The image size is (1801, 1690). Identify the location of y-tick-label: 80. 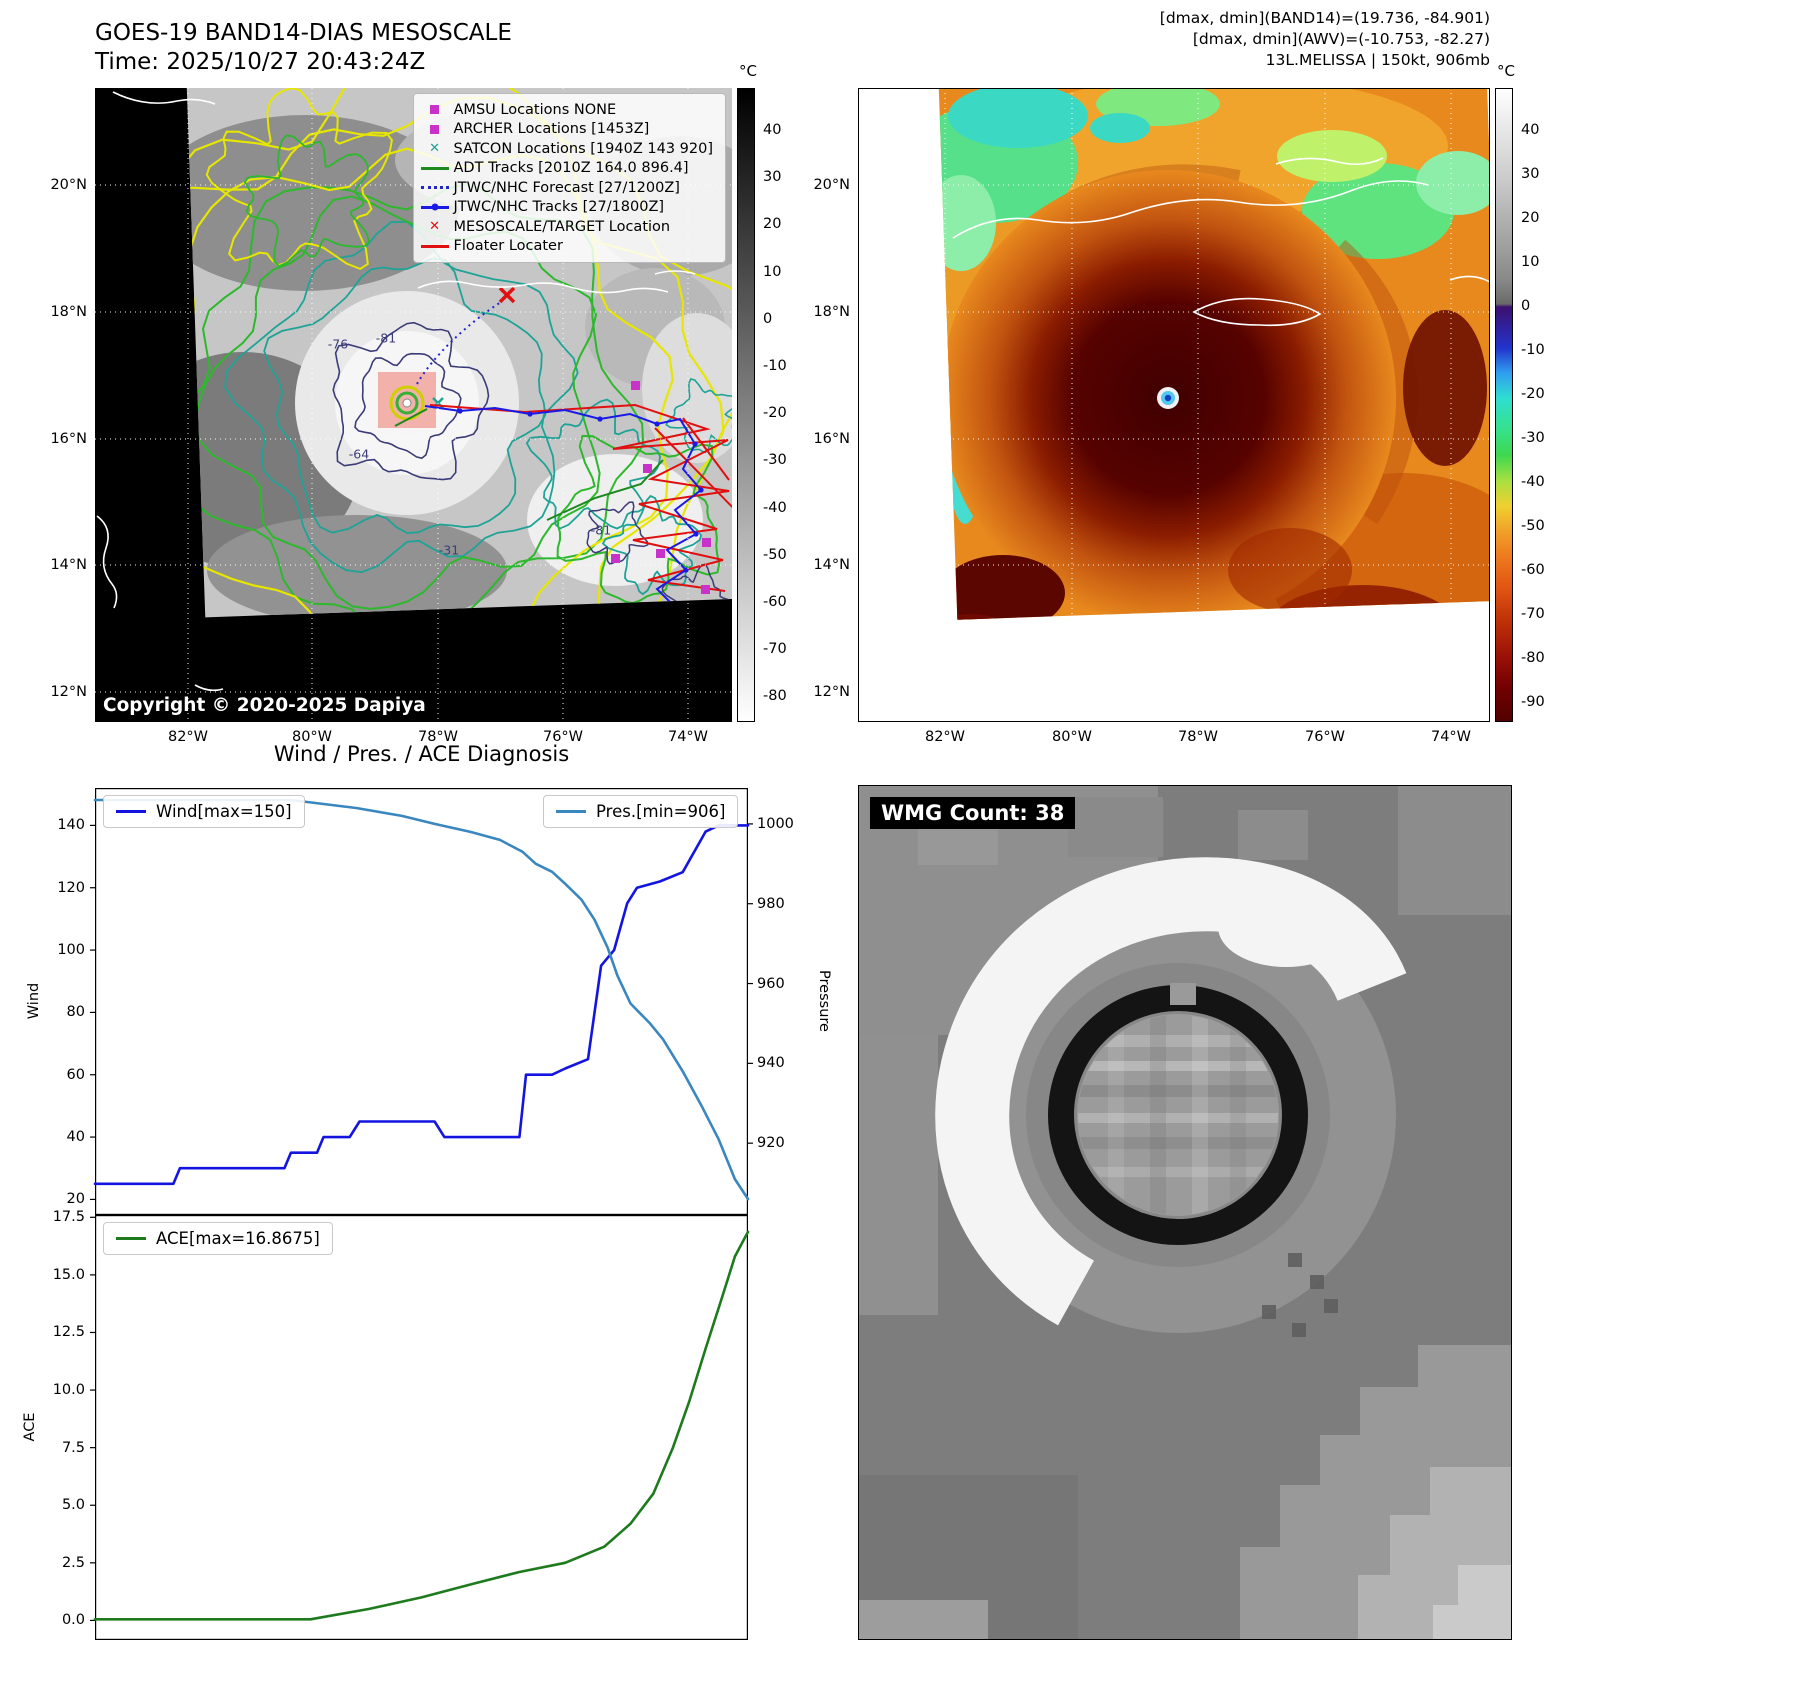
(75, 1012).